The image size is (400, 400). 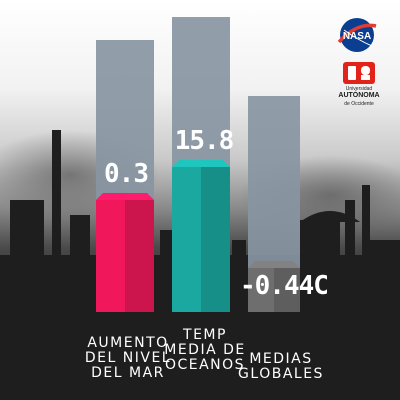 I want to click on nasa-logo: NASA, so click(x=357, y=35).